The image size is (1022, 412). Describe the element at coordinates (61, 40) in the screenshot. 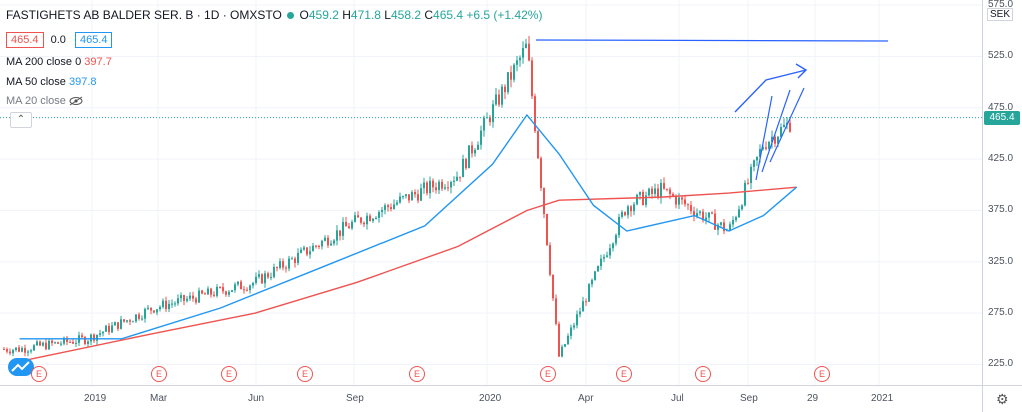

I see `bid-ask-row: 465.4 0.0 465.4` at that location.